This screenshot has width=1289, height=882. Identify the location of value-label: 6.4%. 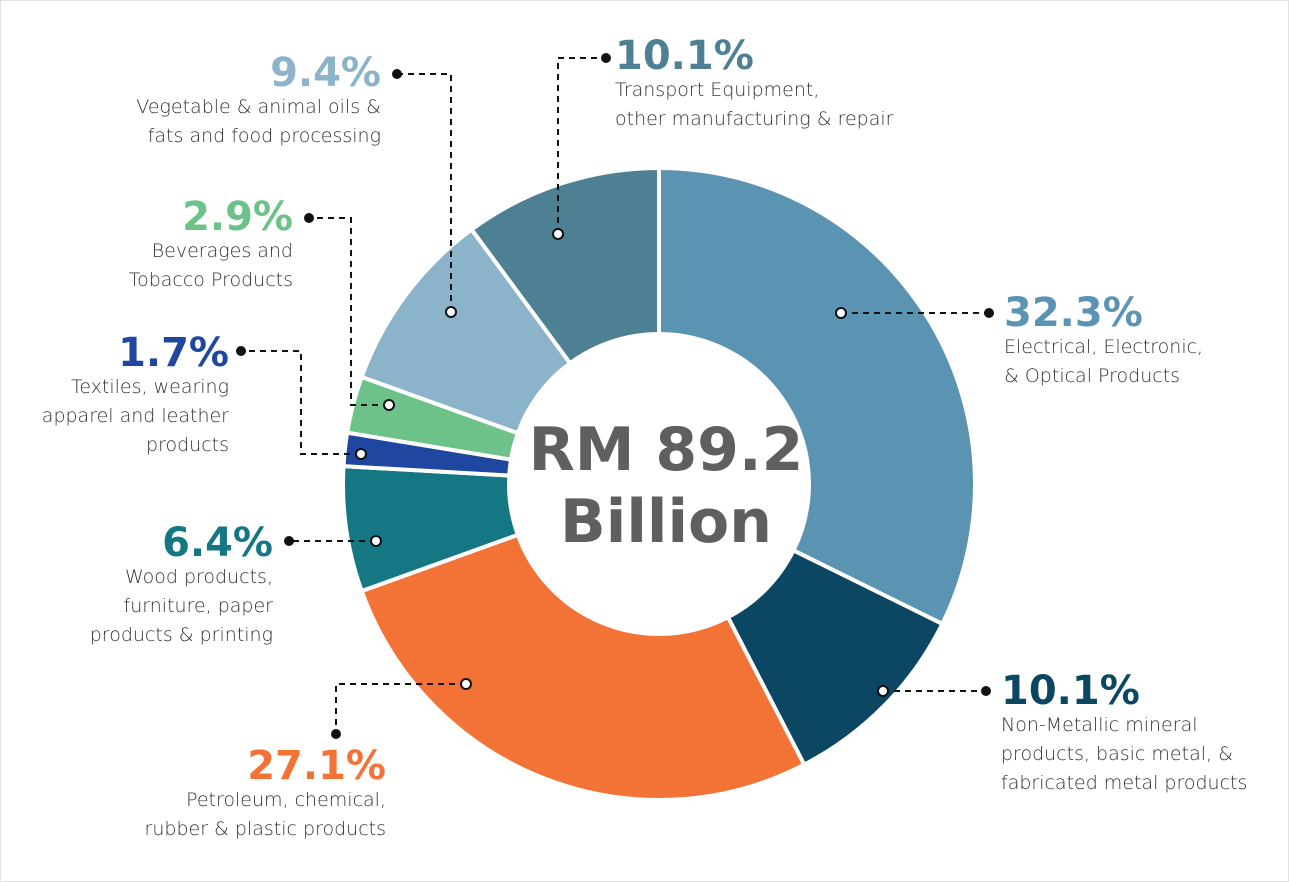
(217, 543).